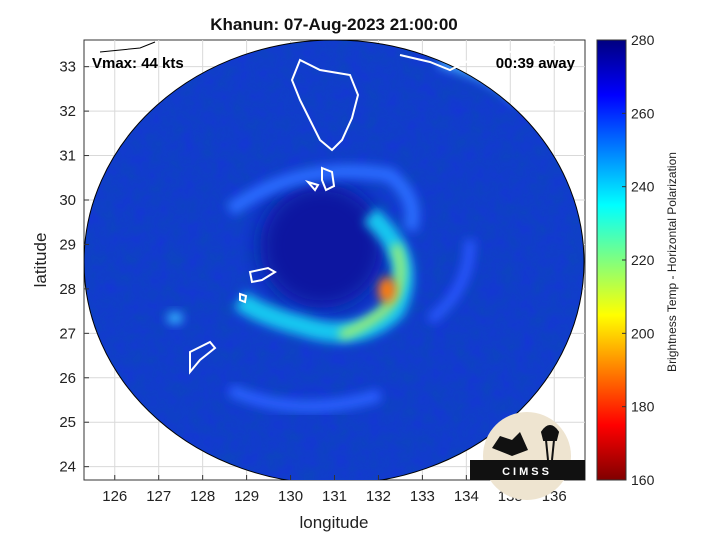 The height and width of the screenshot is (540, 720). Describe the element at coordinates (67, 67) in the screenshot. I see `y-tick-label: 33` at that location.